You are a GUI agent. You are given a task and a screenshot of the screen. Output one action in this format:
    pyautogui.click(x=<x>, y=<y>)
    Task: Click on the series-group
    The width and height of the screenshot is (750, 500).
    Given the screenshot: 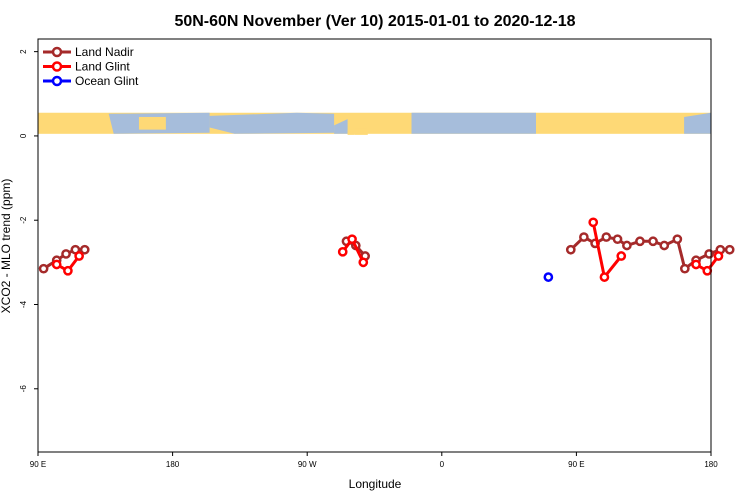 What is the action you would take?
    pyautogui.click(x=386, y=249)
    